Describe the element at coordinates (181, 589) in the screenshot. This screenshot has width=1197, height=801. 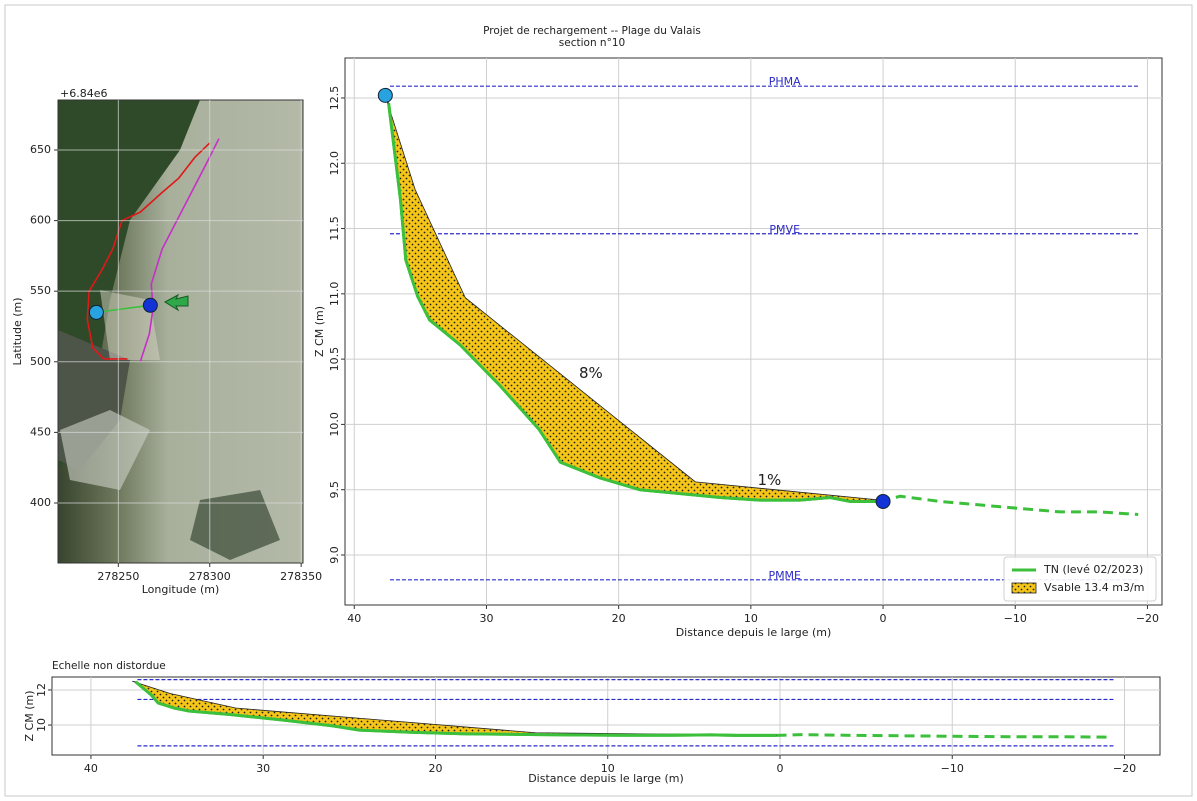
I see `x-axis-label: Longitude (m)` at that location.